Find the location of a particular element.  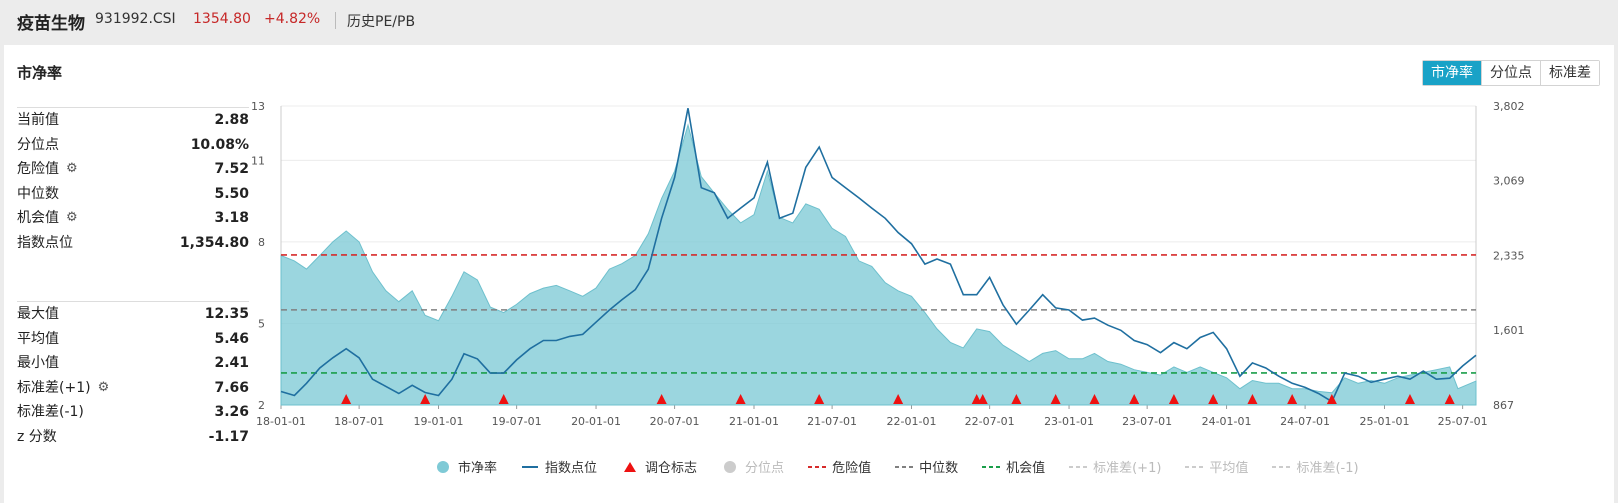

x-tick-label: 22-07-01 is located at coordinates (990, 421).